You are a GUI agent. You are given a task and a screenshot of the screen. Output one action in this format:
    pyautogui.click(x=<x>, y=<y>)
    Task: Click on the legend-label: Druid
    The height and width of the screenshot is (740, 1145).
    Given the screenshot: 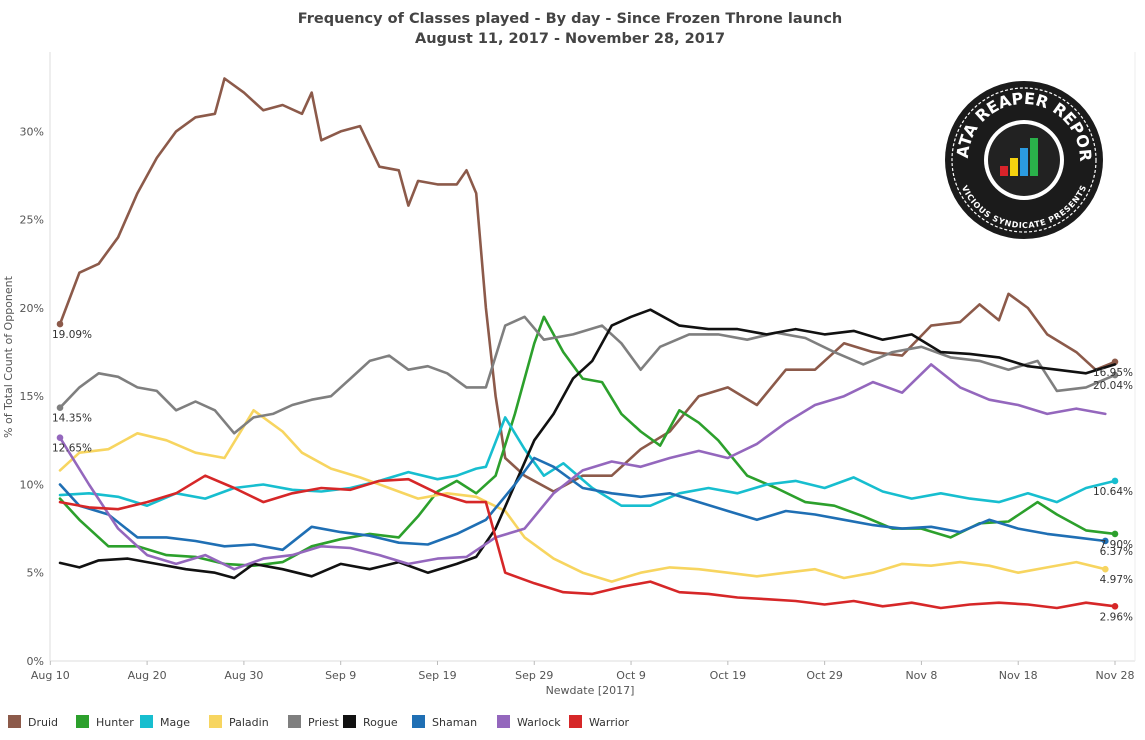 What is the action you would take?
    pyautogui.click(x=43, y=722)
    